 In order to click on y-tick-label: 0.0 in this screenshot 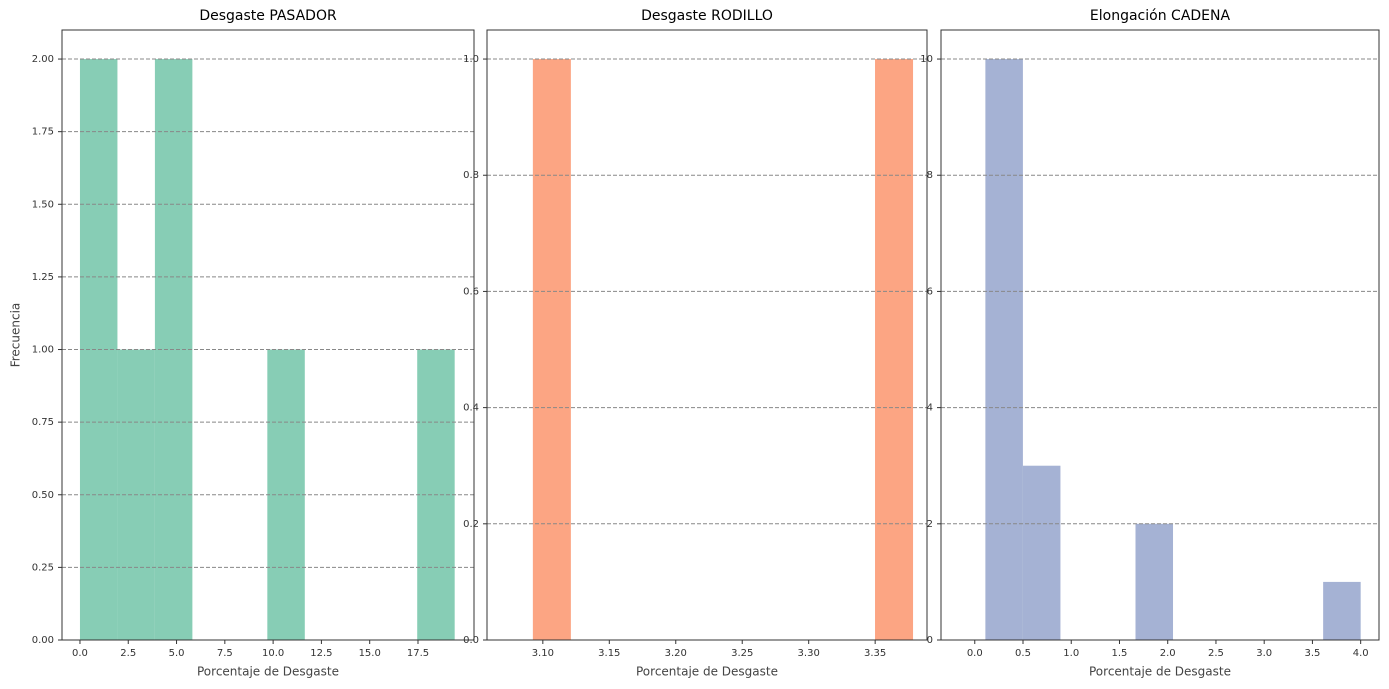, I will do `click(471, 640)`.